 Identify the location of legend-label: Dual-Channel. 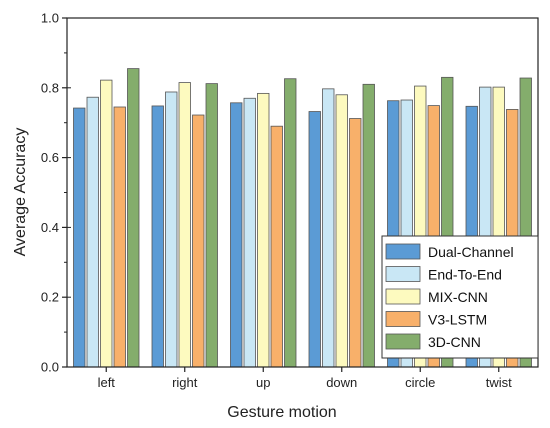
(471, 252).